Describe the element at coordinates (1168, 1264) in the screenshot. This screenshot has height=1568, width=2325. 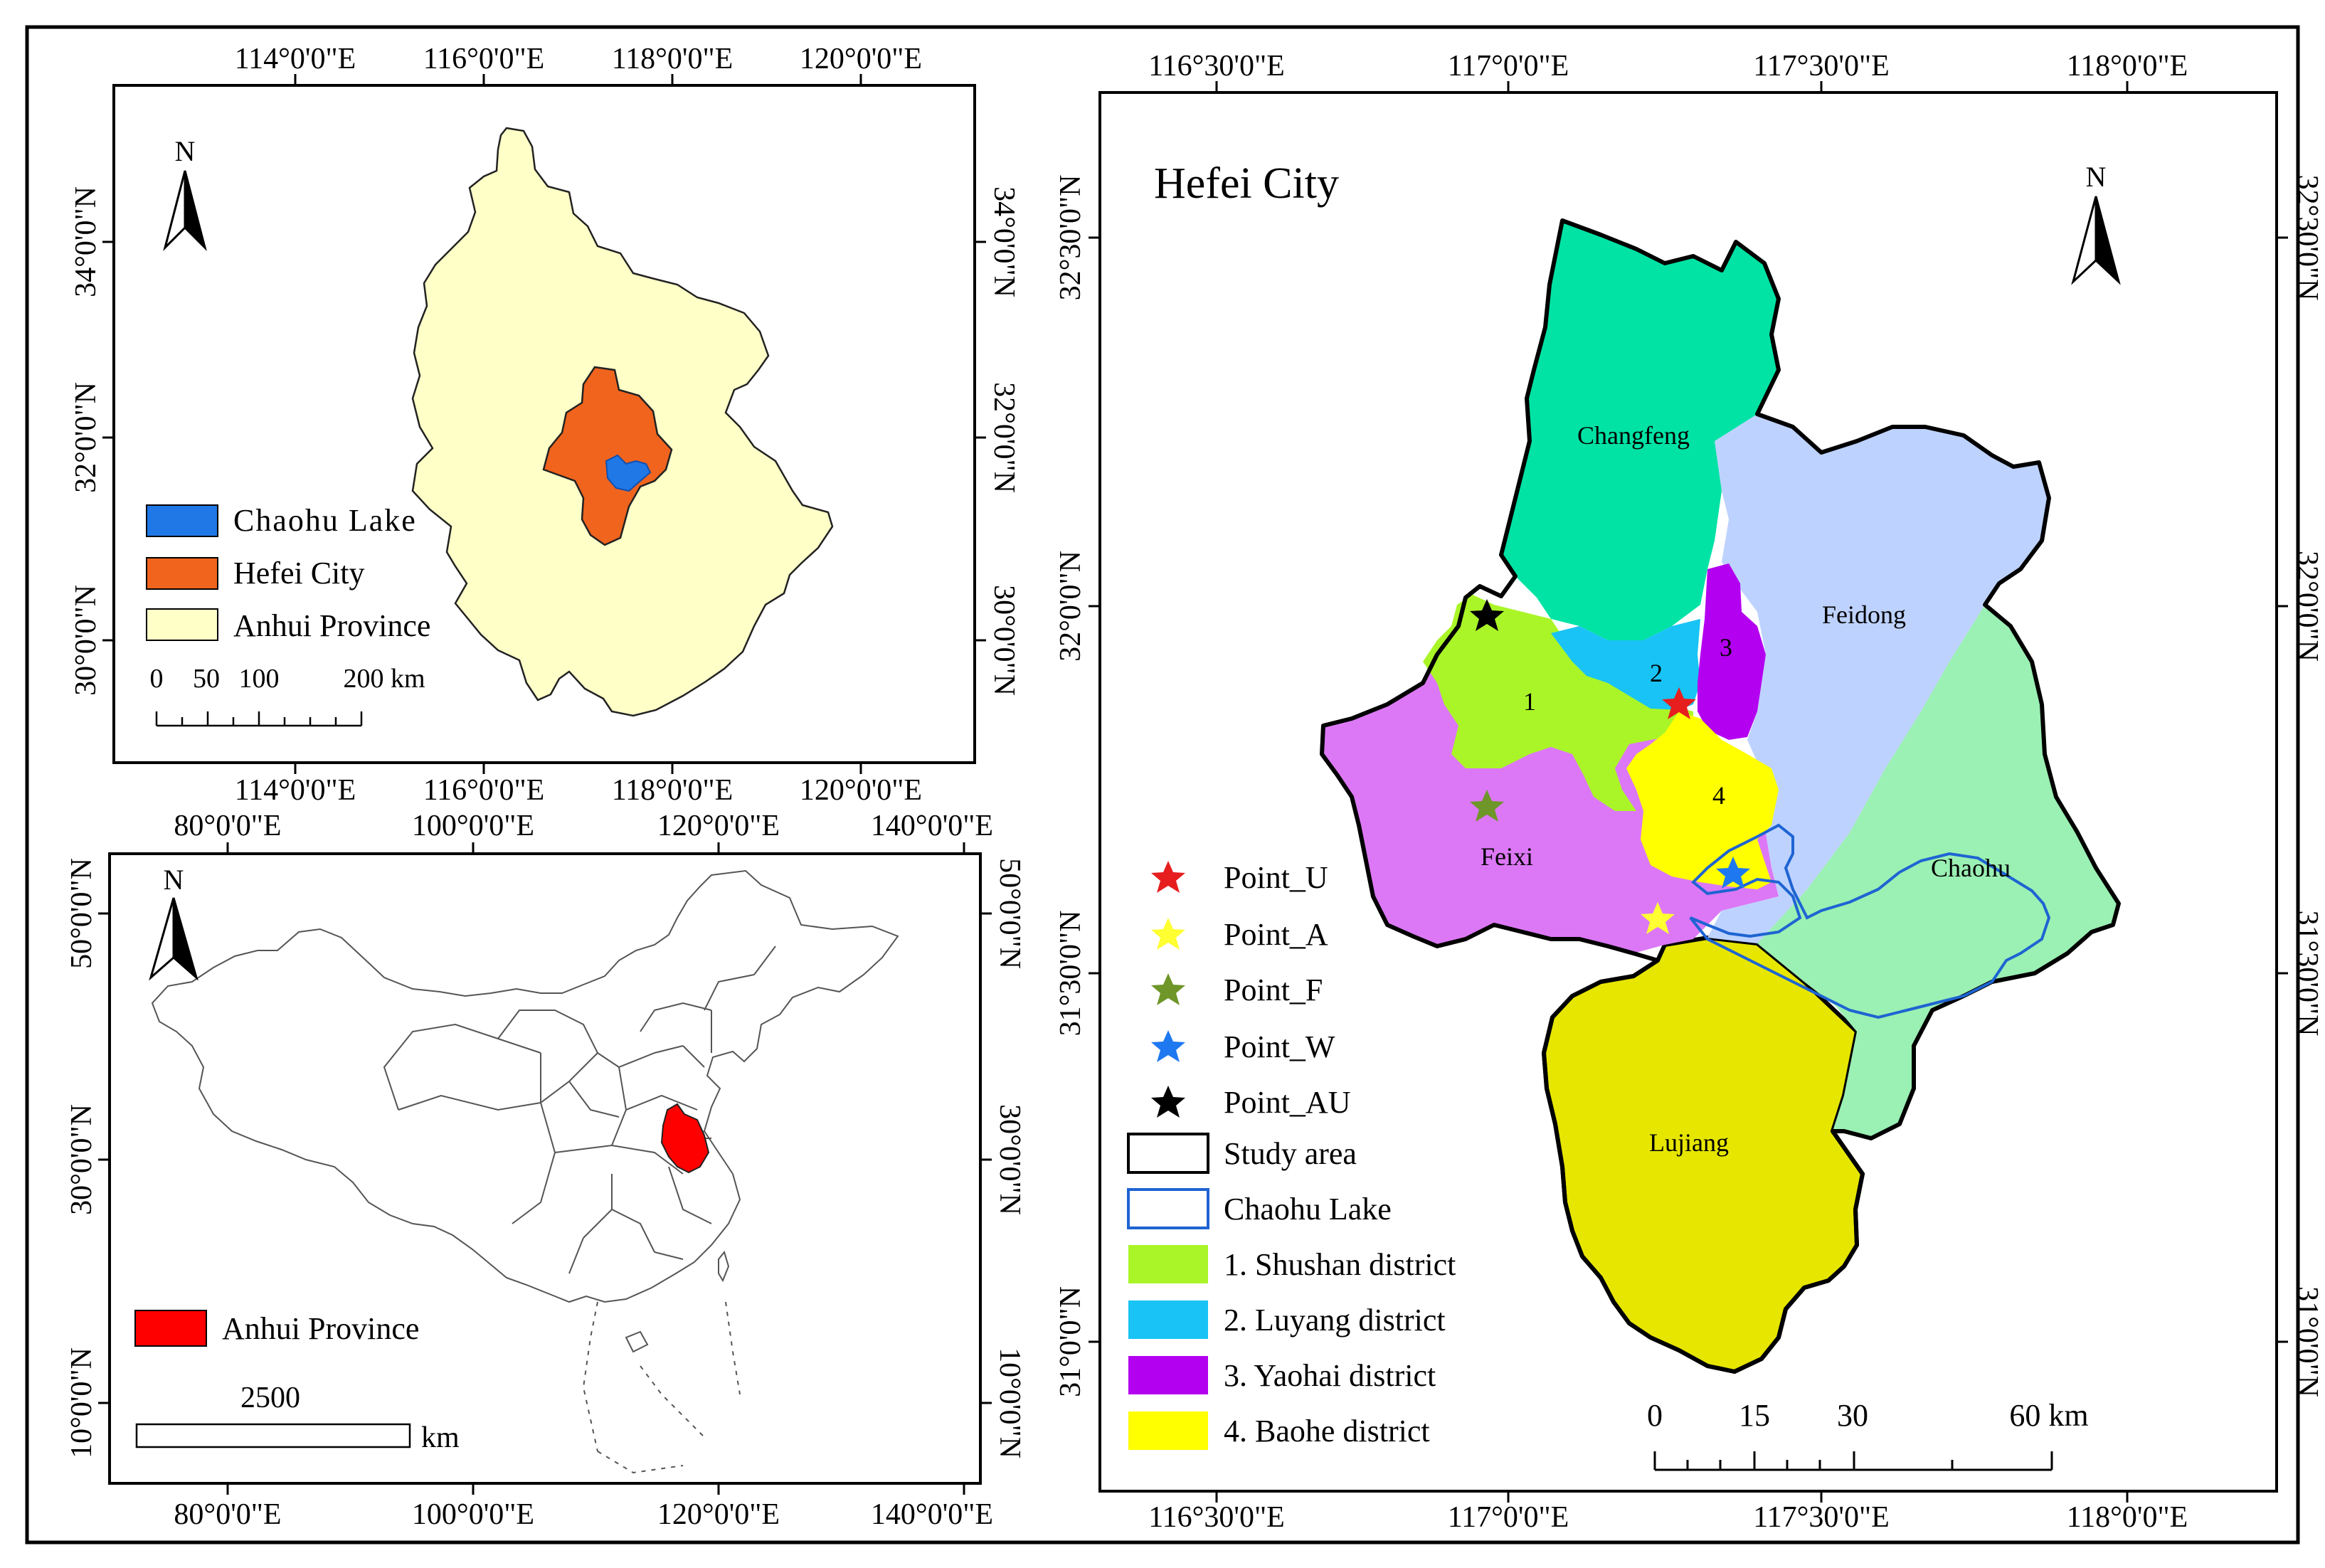
I see `legend-swatch-shushan` at that location.